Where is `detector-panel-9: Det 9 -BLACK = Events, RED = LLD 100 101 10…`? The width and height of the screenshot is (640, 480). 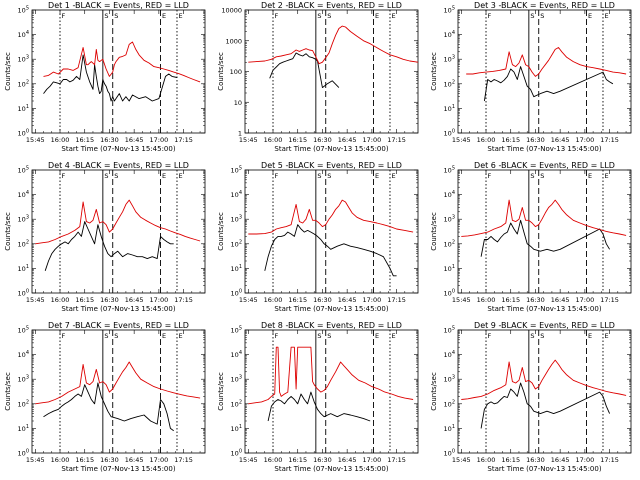
detector-panel-9: Det 9 -BLACK = Events, RED = LLD 100 101 10… is located at coordinates (531, 397).